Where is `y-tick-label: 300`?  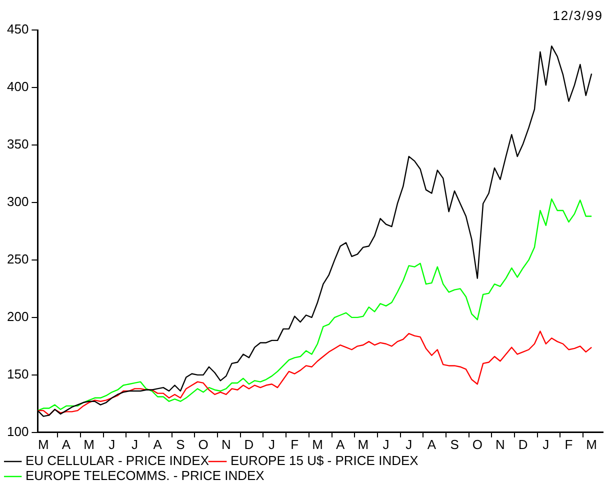 y-tick-label: 300 is located at coordinates (17, 202).